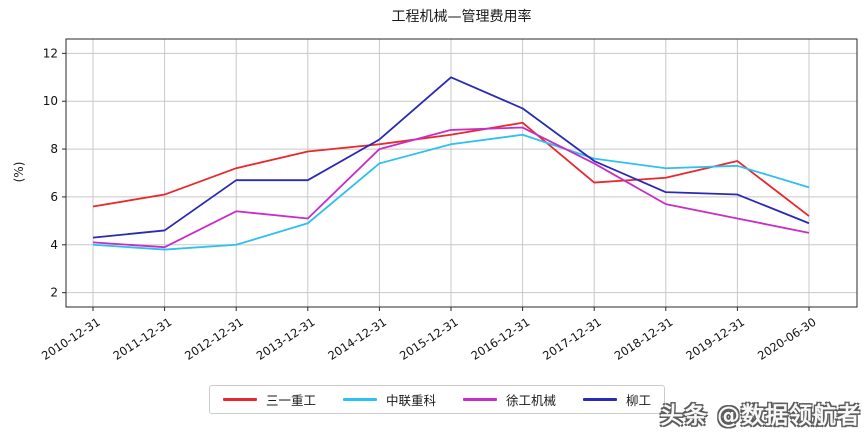 This screenshot has height=432, width=864. I want to click on x-tick-label: 2010-12-31, so click(71, 339).